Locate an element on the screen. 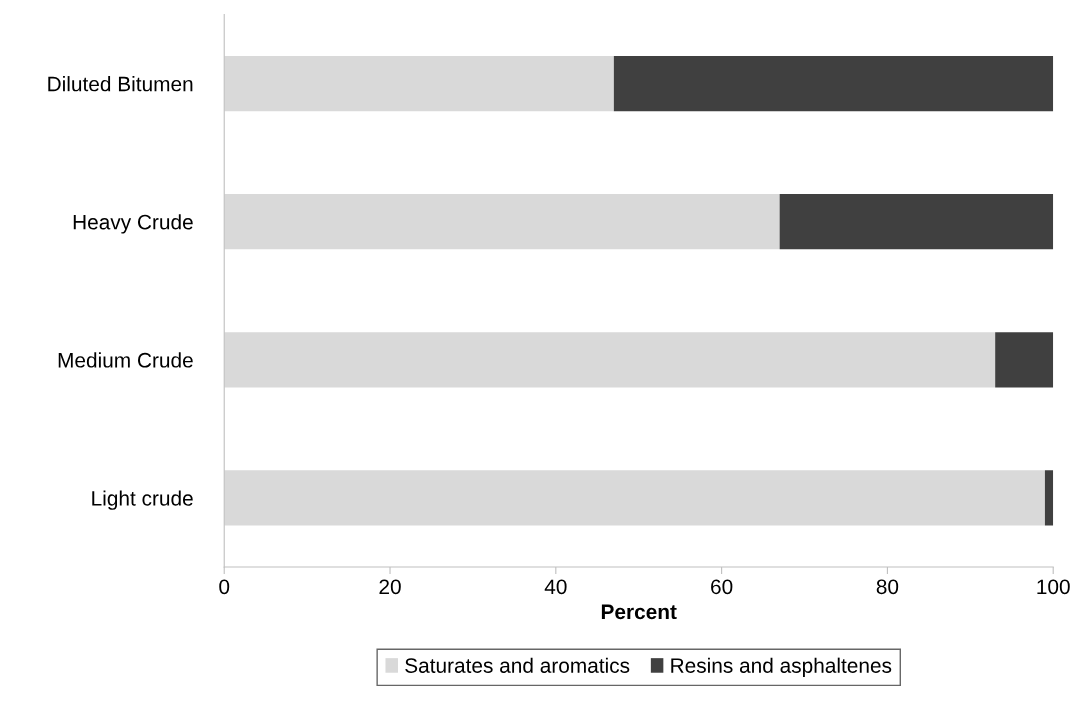  y-tick-label: Medium Crude is located at coordinates (125, 360).